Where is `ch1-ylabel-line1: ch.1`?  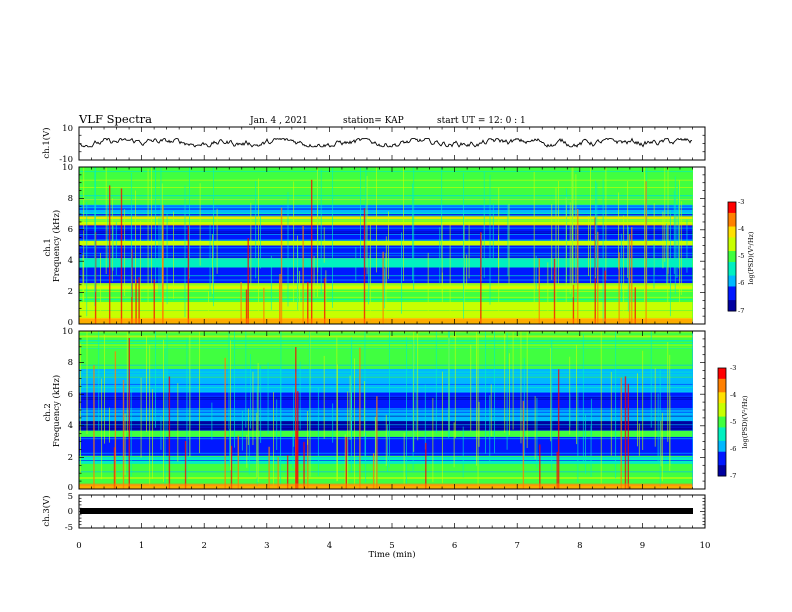 ch1-ylabel-line1: ch.1 is located at coordinates (48, 247).